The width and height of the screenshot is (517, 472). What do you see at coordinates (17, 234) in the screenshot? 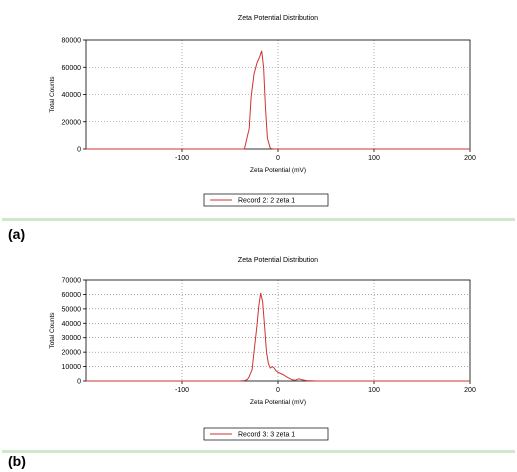
I see `panel-label-a: (a)` at bounding box center [17, 234].